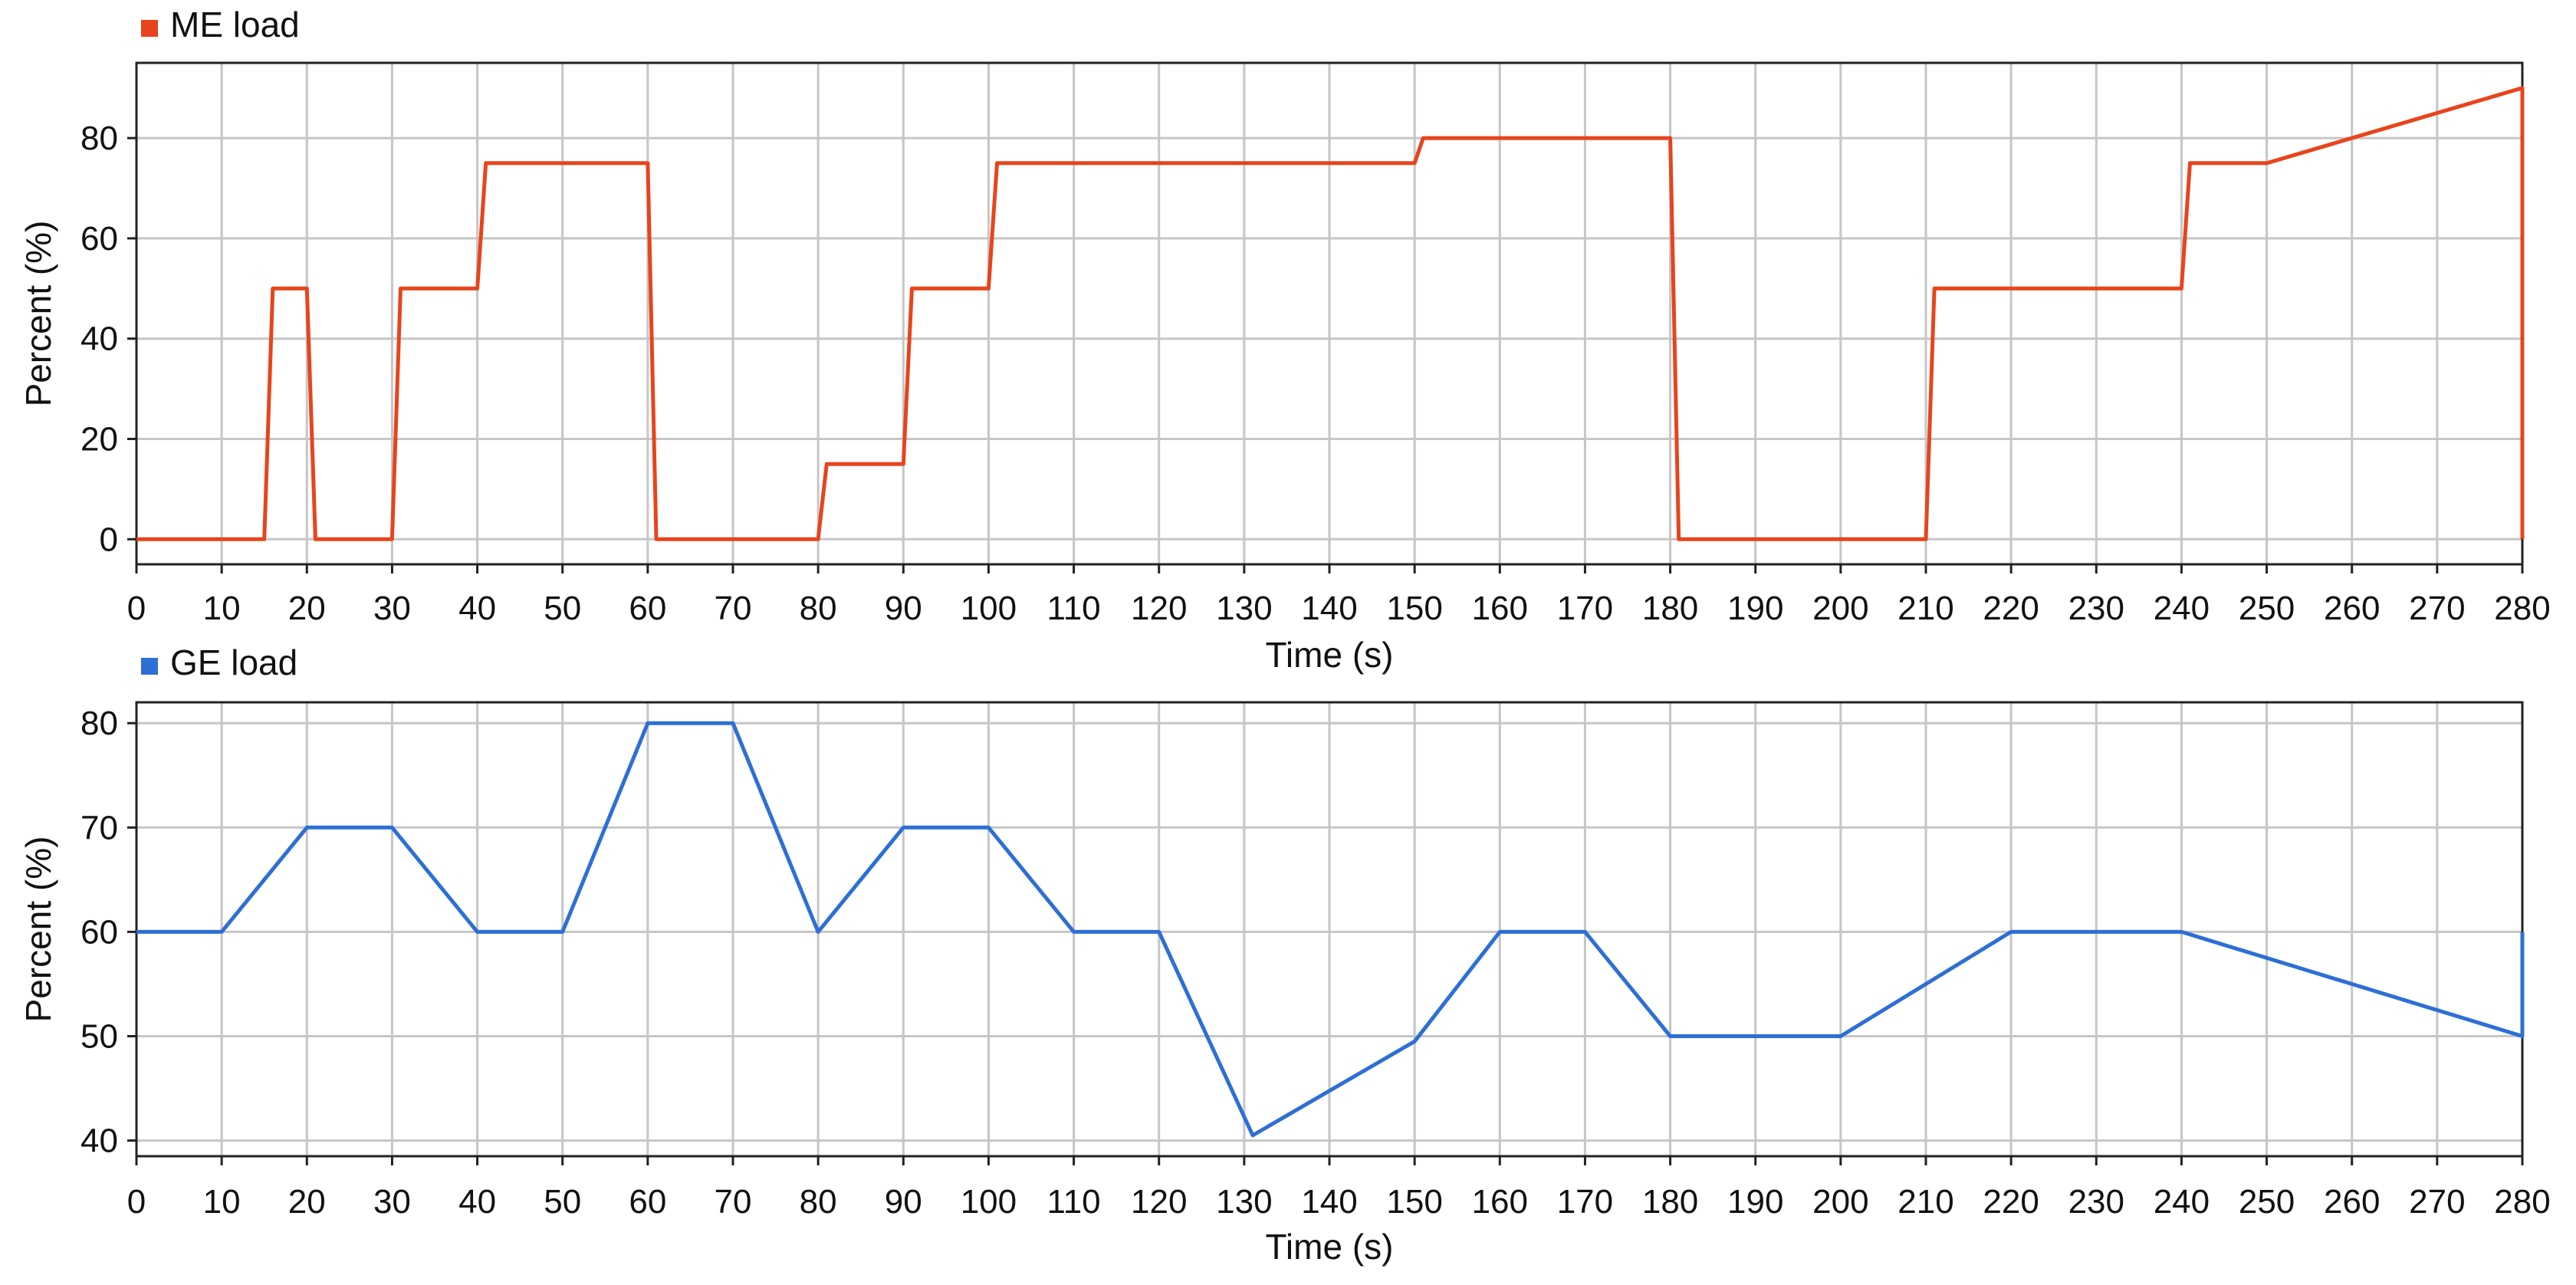 The width and height of the screenshot is (2576, 1285). What do you see at coordinates (99, 439) in the screenshot?
I see `y-tick-label: 20` at bounding box center [99, 439].